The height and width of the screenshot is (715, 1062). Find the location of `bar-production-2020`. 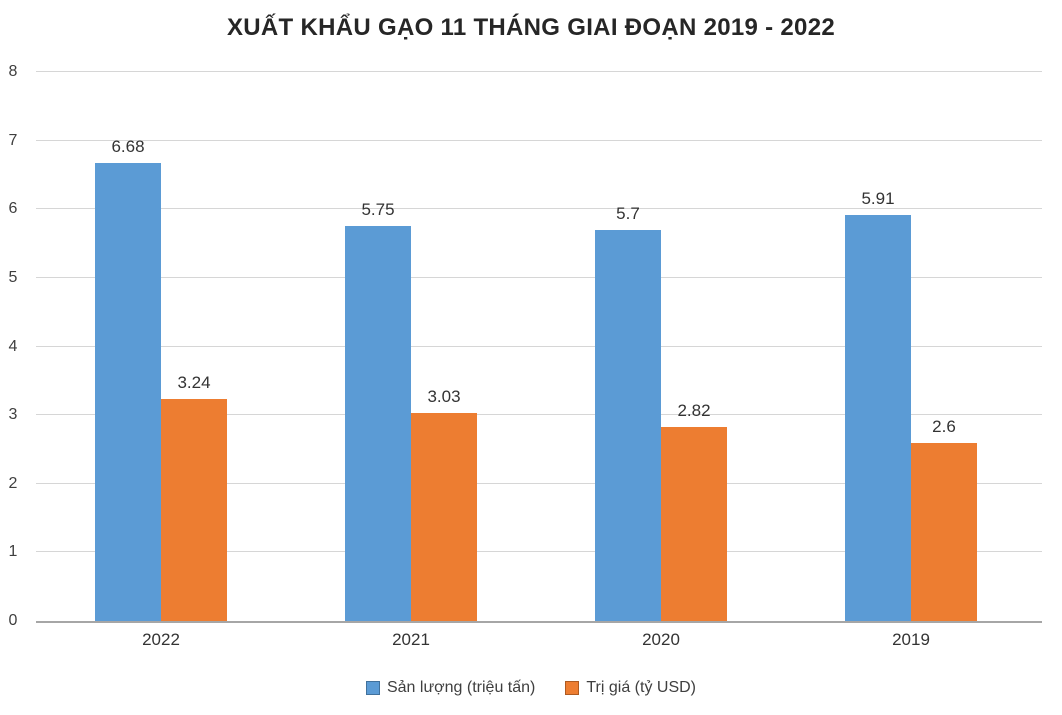

bar-production-2020 is located at coordinates (628, 425).